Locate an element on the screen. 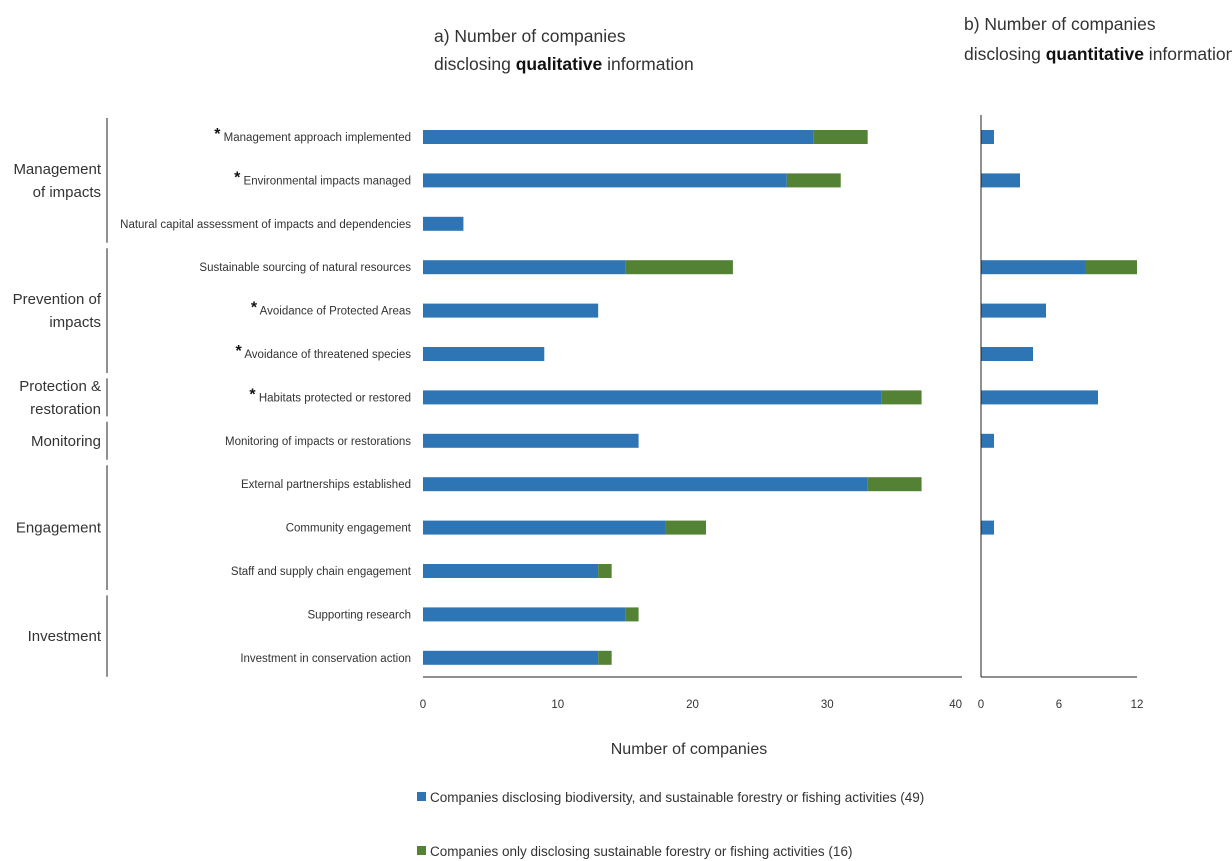  category-label: Supporting research is located at coordinates (359, 615).